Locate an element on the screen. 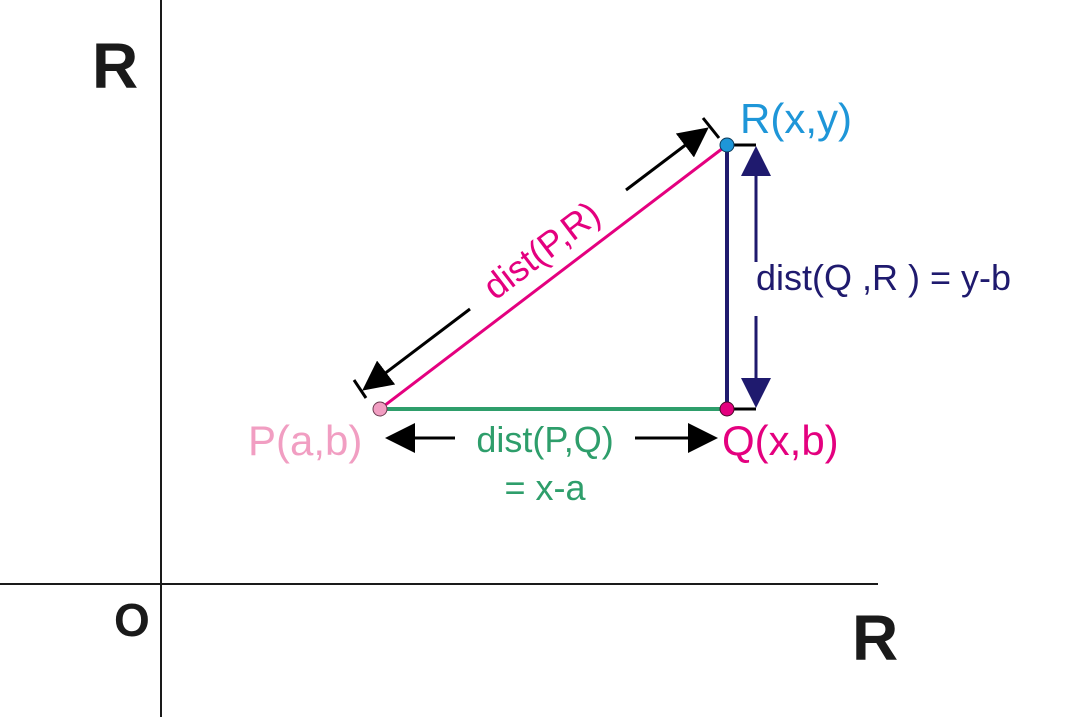 The height and width of the screenshot is (717, 1066). point-p is located at coordinates (380, 409).